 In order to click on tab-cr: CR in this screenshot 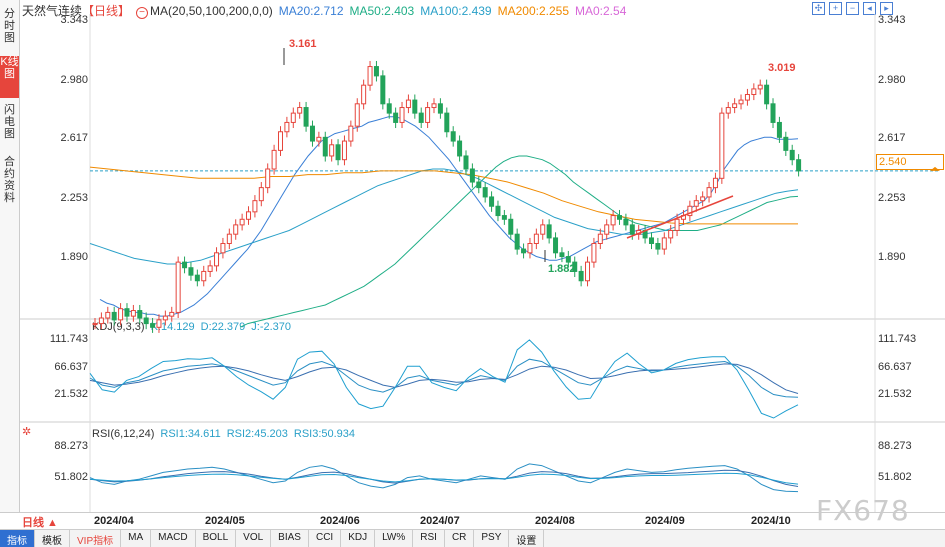, I will do `click(459, 538)`.